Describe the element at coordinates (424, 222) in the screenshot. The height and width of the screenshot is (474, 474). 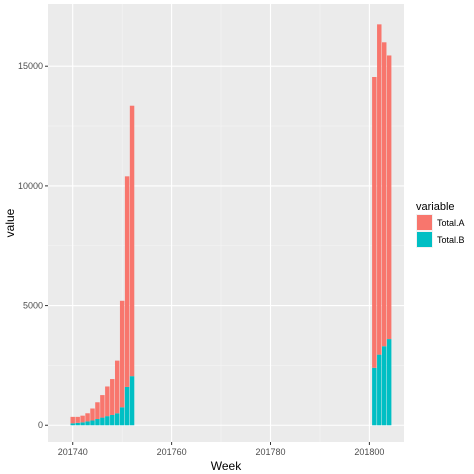
I see `legend-swatch-total-a` at that location.